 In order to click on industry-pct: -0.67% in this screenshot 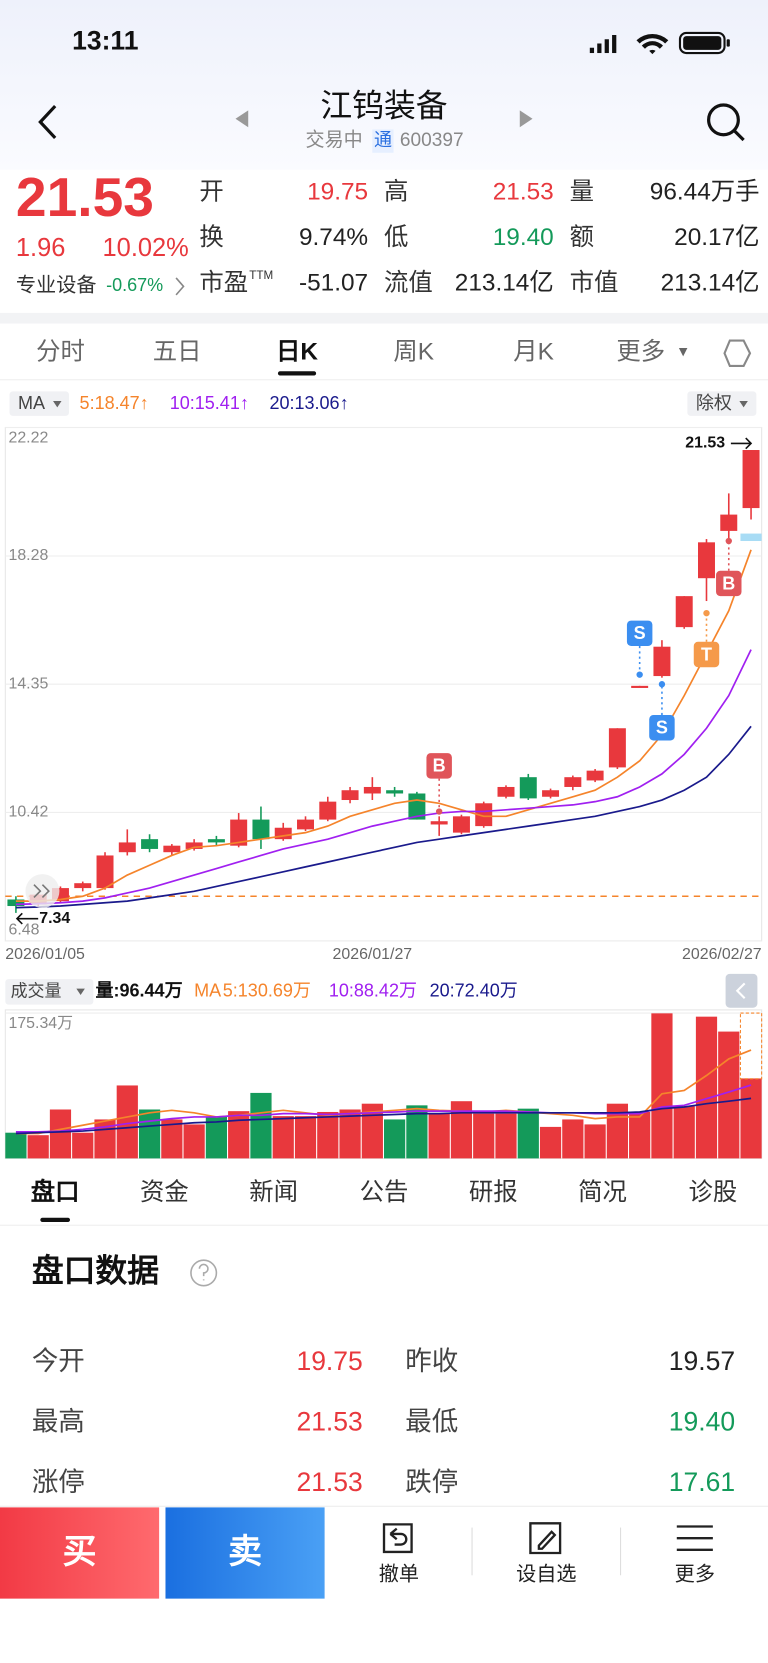, I will do `click(134, 285)`.